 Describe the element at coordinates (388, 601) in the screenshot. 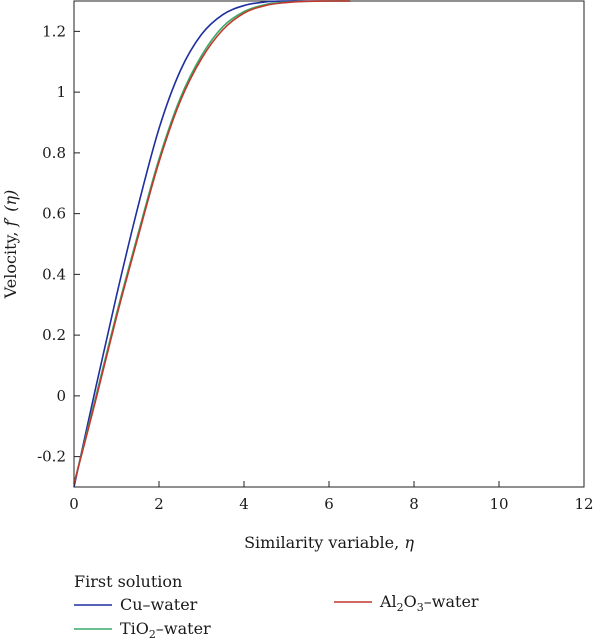

I see `legend-label-al2o3-pre: Al` at that location.